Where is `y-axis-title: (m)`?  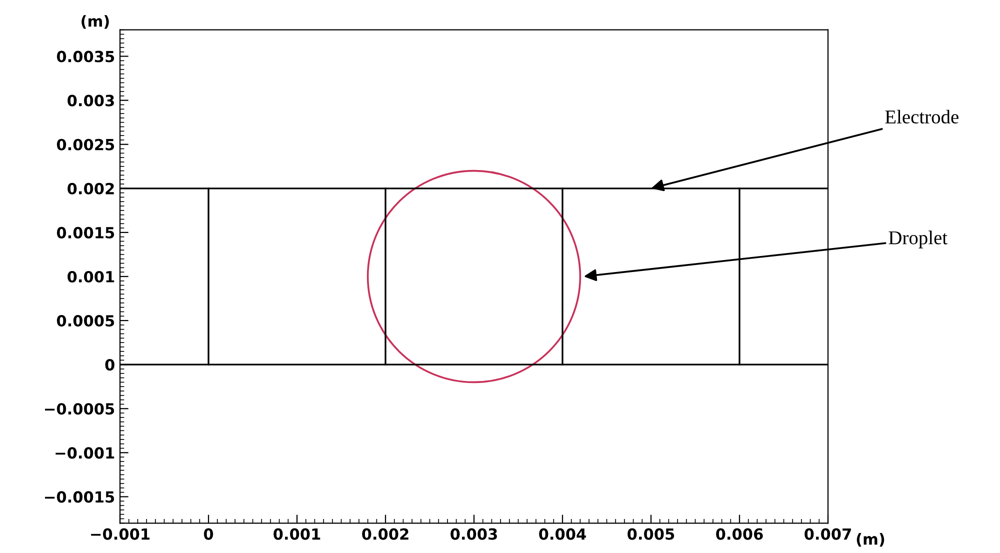
y-axis-title: (m) is located at coordinates (95, 22).